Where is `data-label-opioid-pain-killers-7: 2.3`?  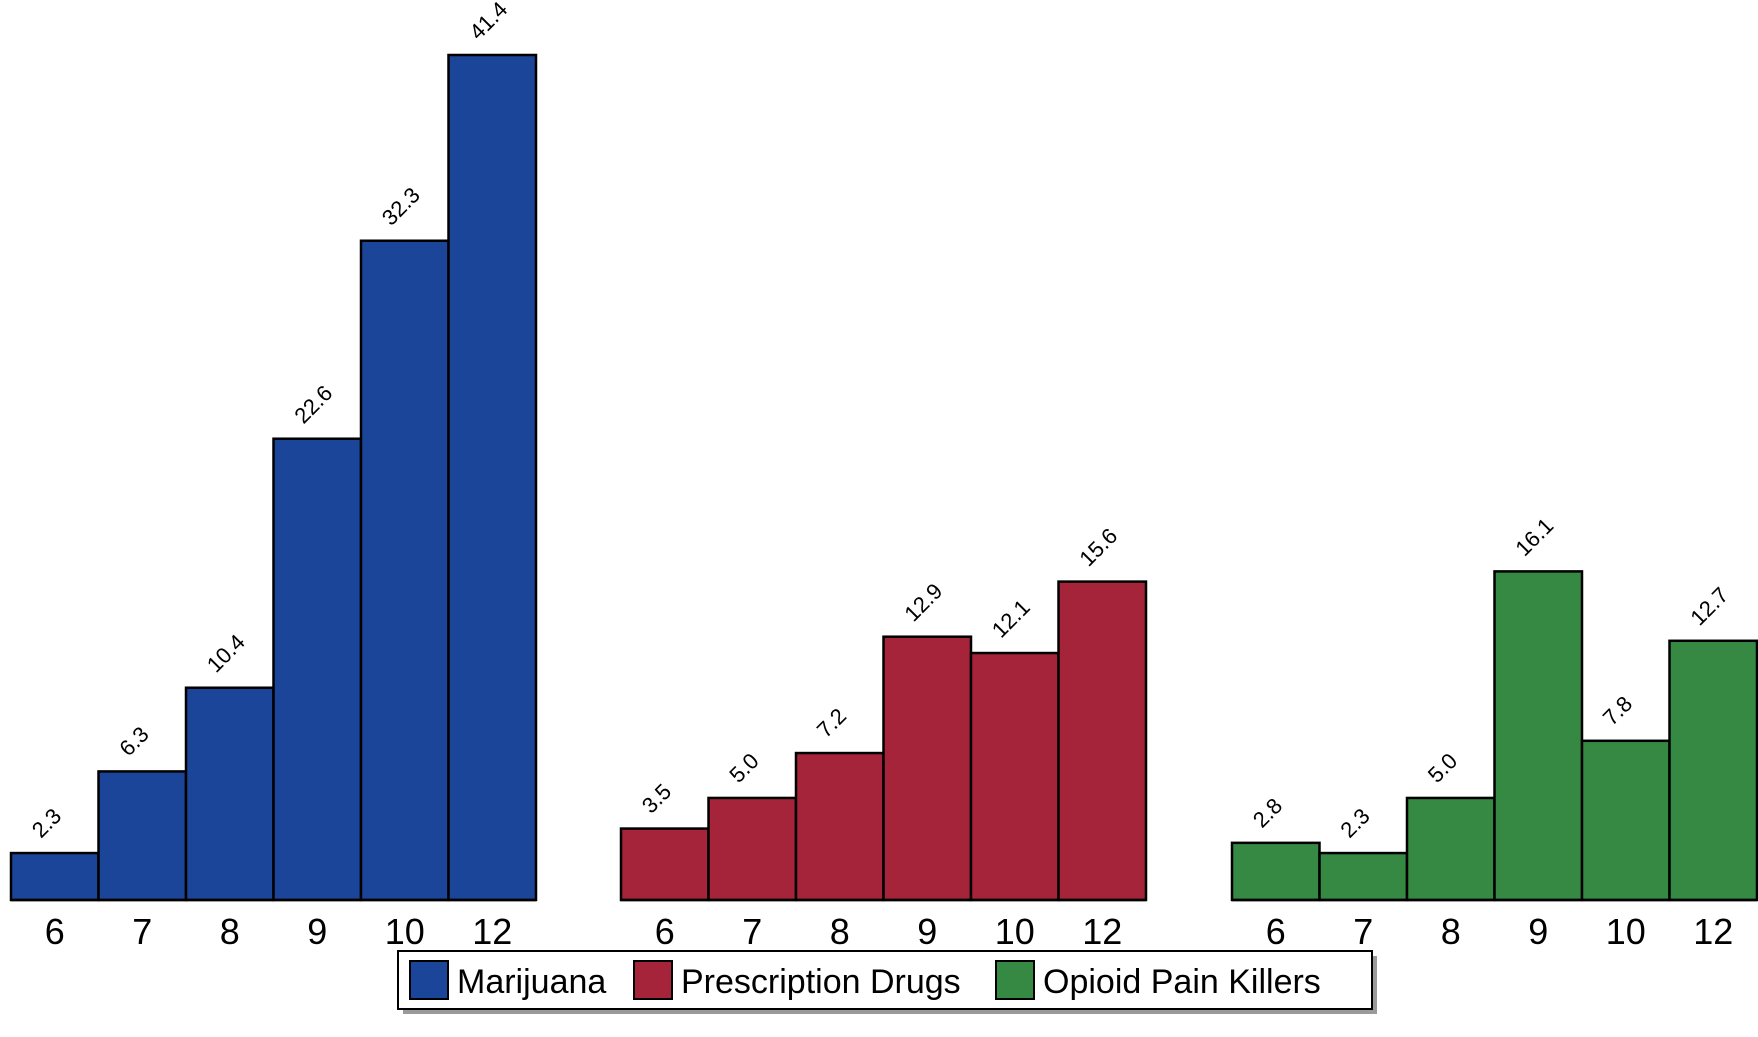
data-label-opioid-pain-killers-7: 2.3 is located at coordinates (1354, 822).